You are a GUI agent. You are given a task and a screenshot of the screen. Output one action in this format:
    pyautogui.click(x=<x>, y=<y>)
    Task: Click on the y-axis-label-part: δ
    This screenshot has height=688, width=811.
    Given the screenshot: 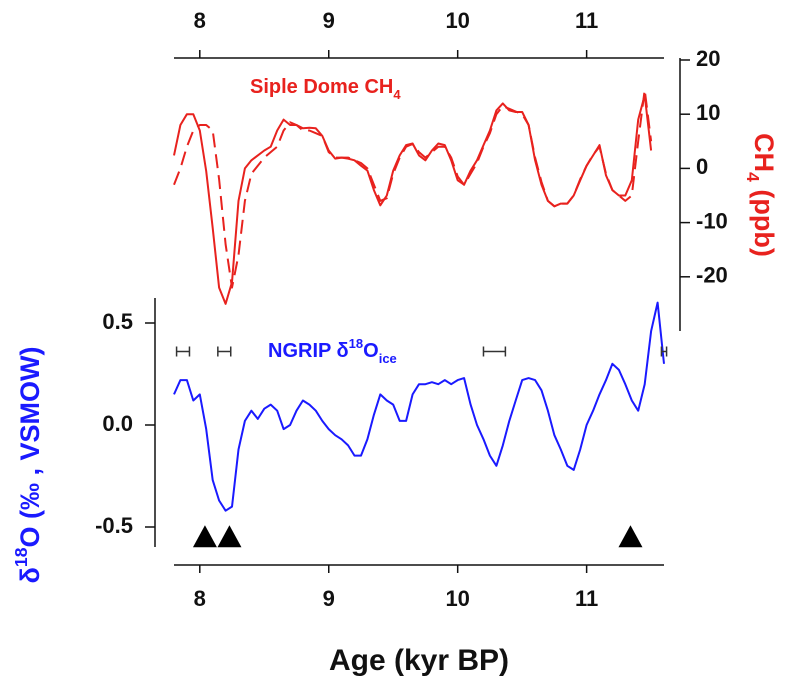 What is the action you would take?
    pyautogui.click(x=30, y=575)
    